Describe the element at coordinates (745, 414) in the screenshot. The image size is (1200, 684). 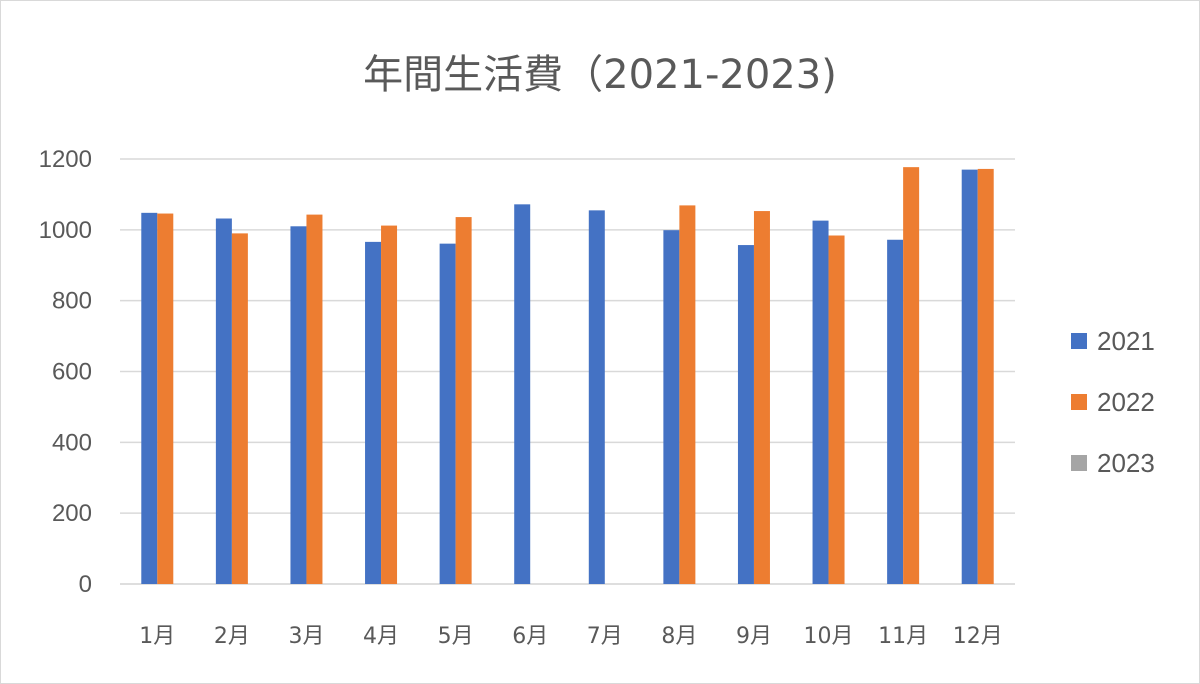
I see `bar-2021-9月` at that location.